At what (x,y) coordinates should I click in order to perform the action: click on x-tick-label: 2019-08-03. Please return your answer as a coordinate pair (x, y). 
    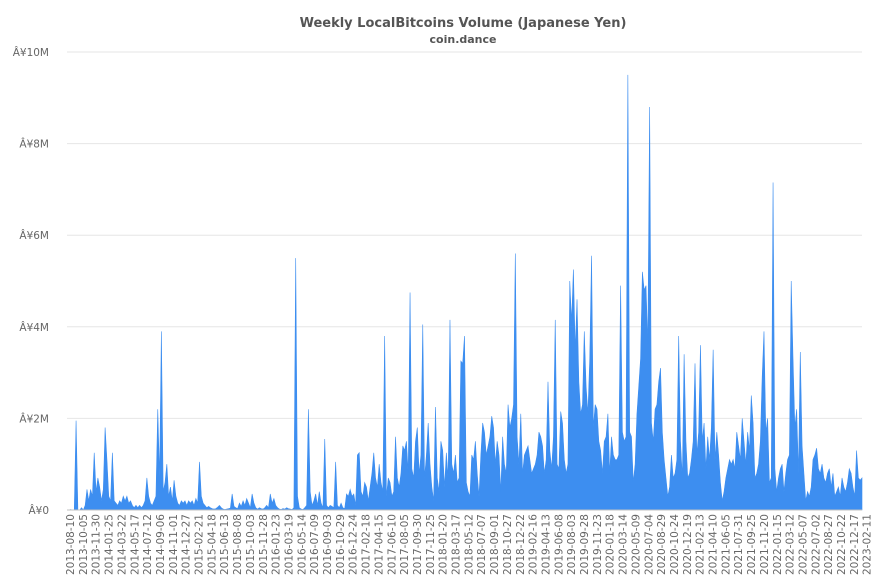
    Looking at the image, I should click on (572, 544).